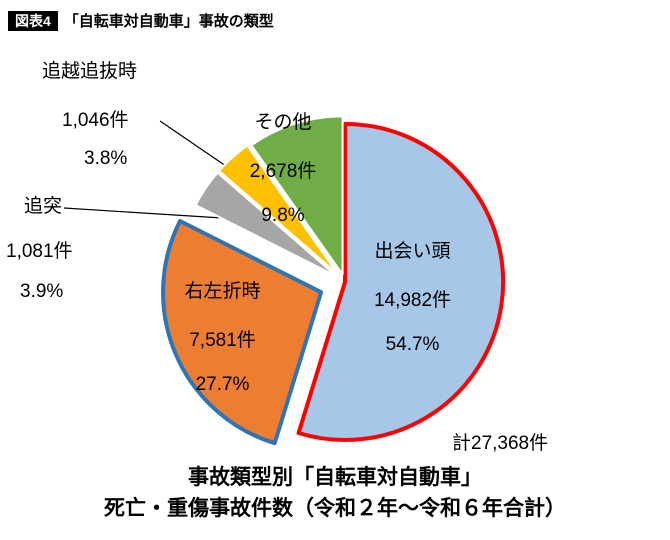  Describe the element at coordinates (335, 493) in the screenshot. I see `chart-caption: 事故類型別「自転車対自動車」 死亡・重傷事故件数（令和２年〜令和６年合計）` at that location.